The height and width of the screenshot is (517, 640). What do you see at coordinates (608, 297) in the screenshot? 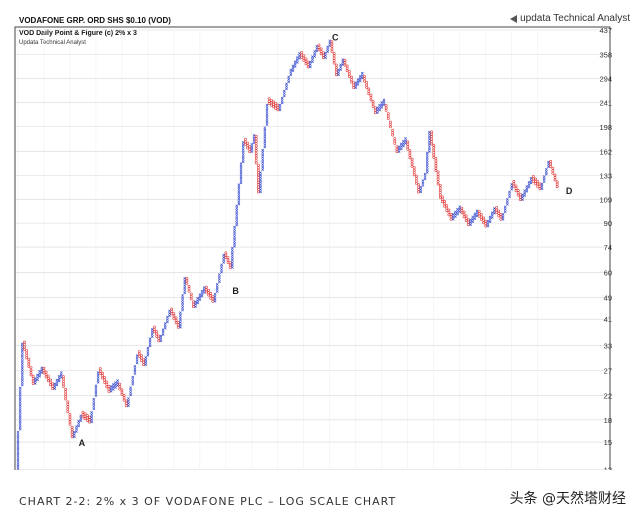
I see `y-tick-label: 49` at bounding box center [608, 297].